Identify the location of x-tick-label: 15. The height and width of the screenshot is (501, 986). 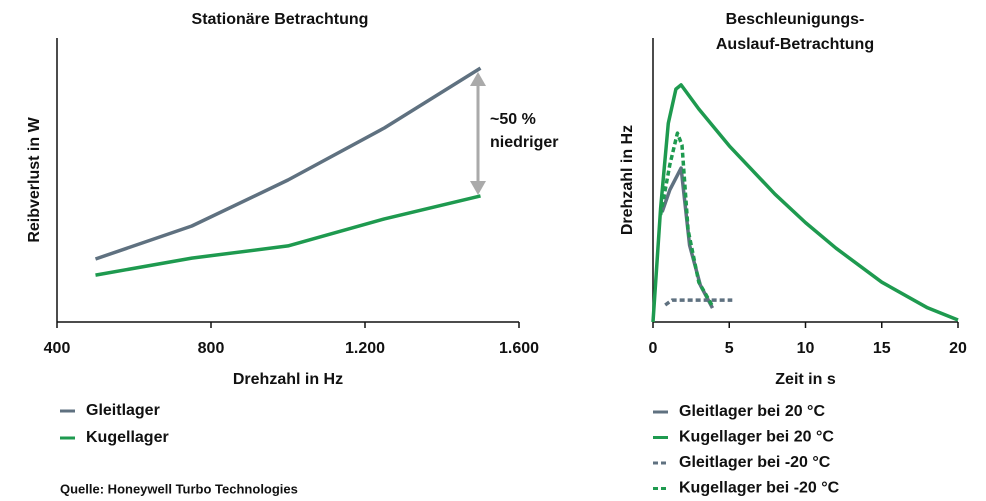
(882, 348).